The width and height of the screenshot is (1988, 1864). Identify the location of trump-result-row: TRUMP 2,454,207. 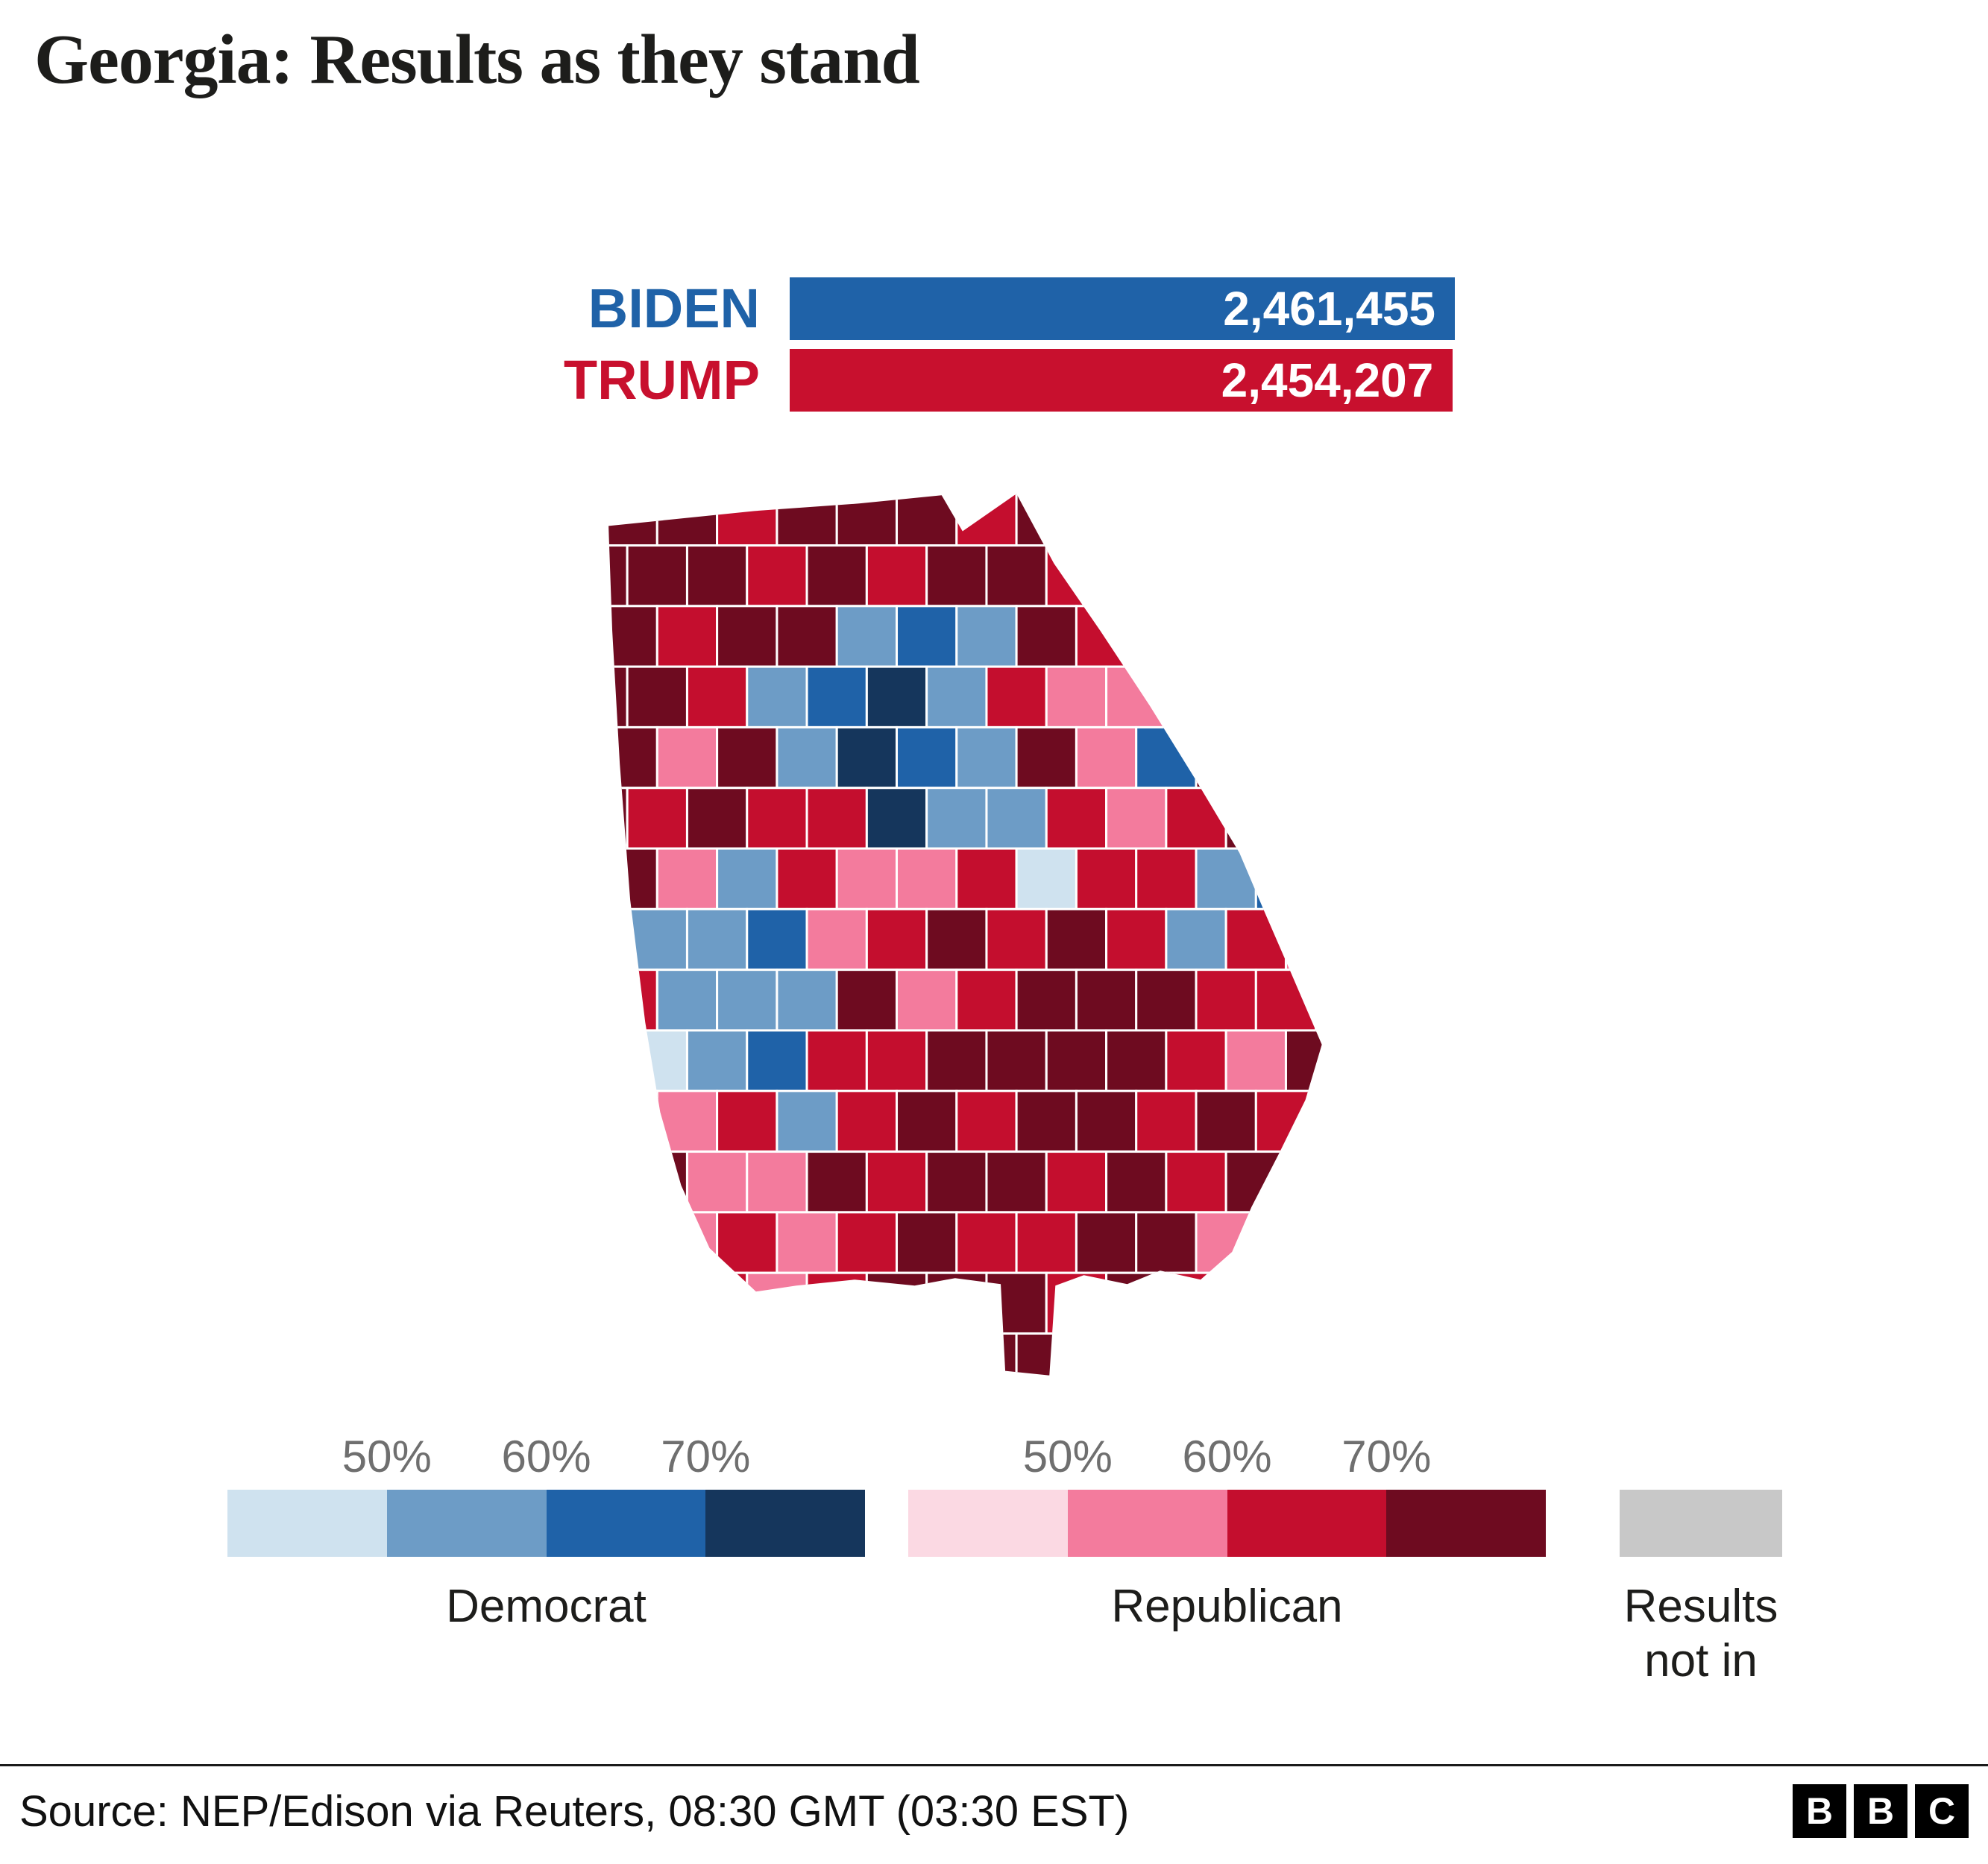
(994, 380).